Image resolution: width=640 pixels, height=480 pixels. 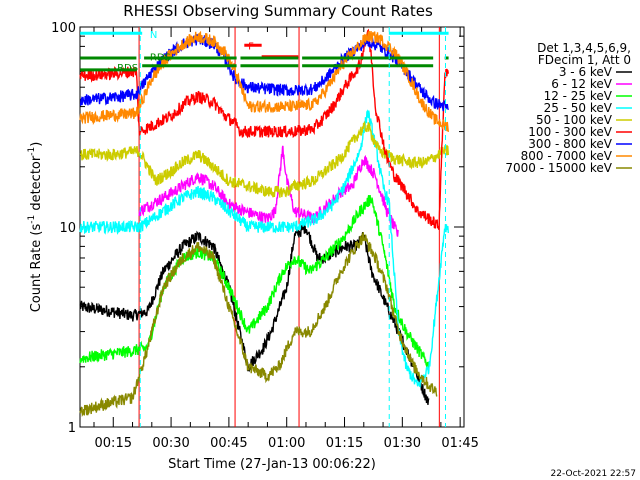 What do you see at coordinates (32, 219) in the screenshot?
I see `y-axis-label-sup: -1` at bounding box center [32, 219].